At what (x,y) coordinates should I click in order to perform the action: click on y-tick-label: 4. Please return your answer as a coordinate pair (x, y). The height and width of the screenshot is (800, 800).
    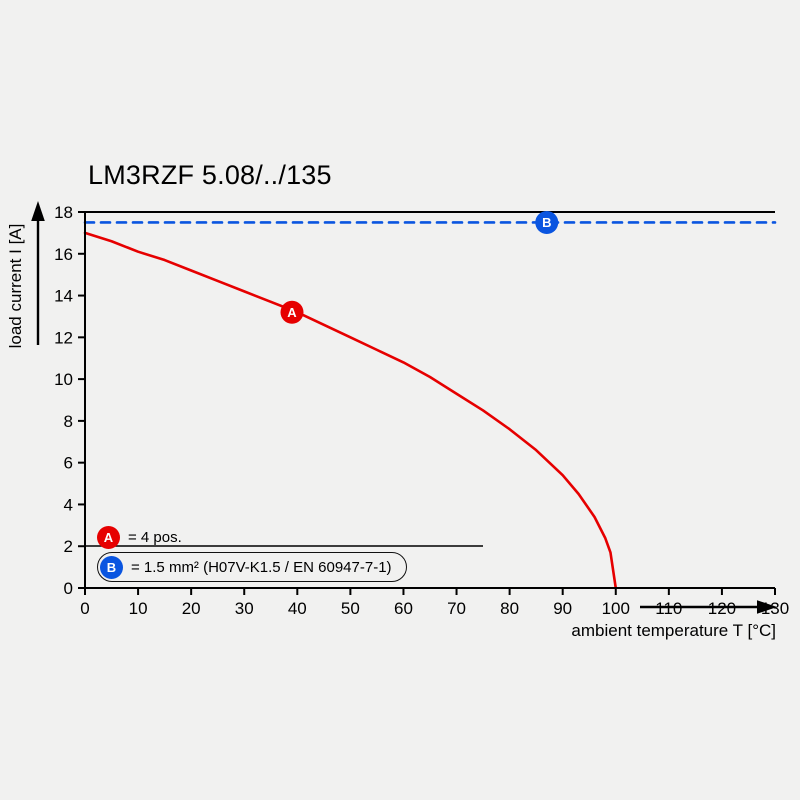
    Looking at the image, I should click on (68, 504).